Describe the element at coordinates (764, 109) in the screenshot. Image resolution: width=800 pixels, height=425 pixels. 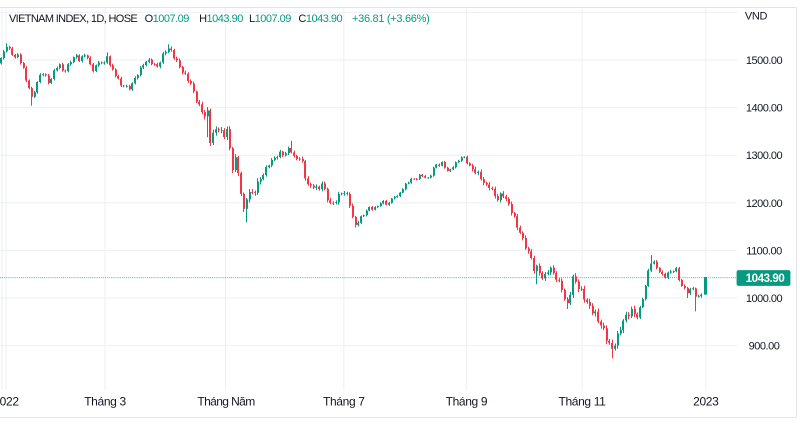
I see `svg-text: 1400.00` at that location.